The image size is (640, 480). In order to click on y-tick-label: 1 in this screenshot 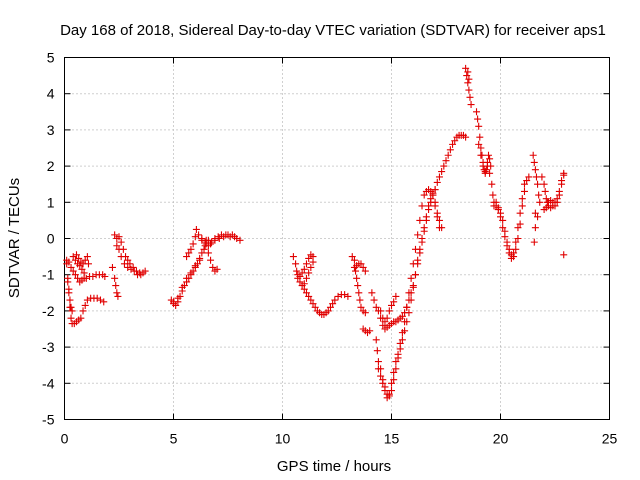, I will do `click(51, 202)`.